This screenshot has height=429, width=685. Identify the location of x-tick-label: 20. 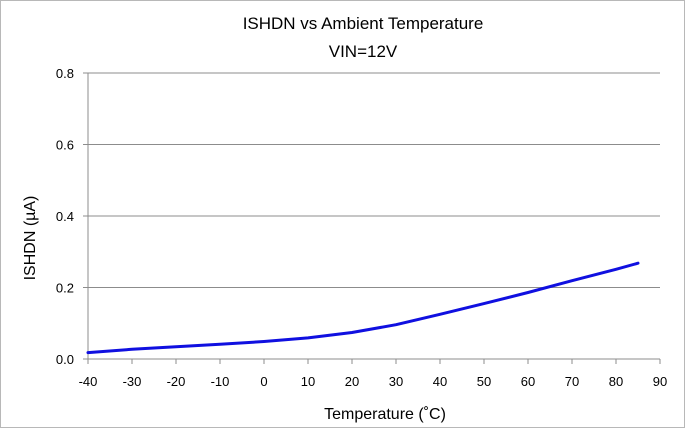
(352, 381).